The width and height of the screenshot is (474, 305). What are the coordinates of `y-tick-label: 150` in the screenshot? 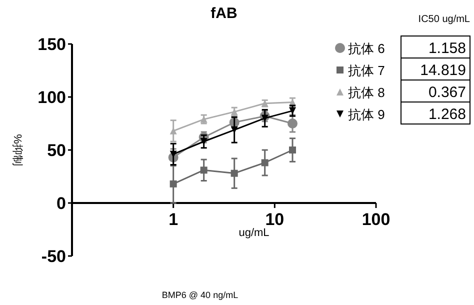 It's located at (52, 44).